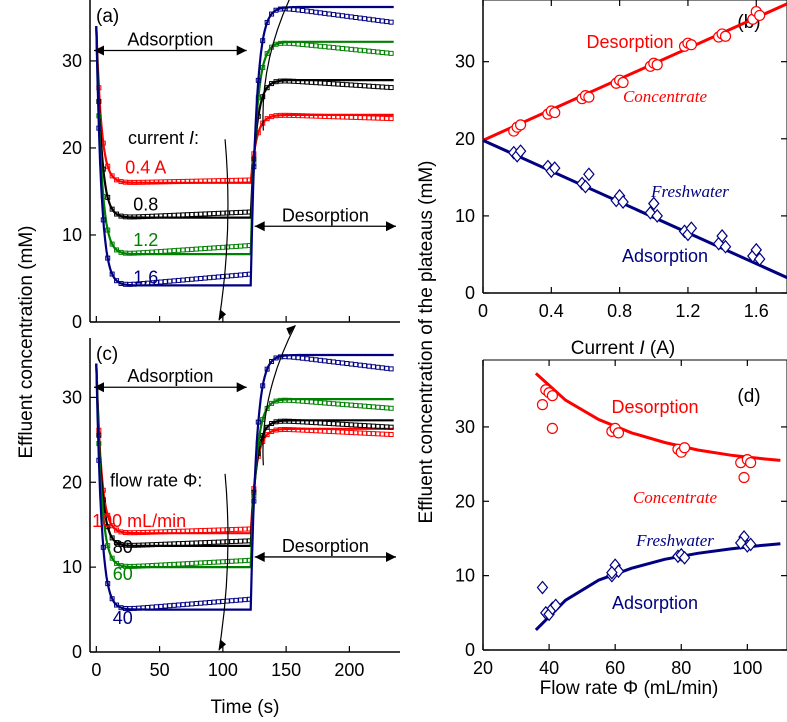 The height and width of the screenshot is (722, 787). I want to click on x-tick-label: 200, so click(349, 670).